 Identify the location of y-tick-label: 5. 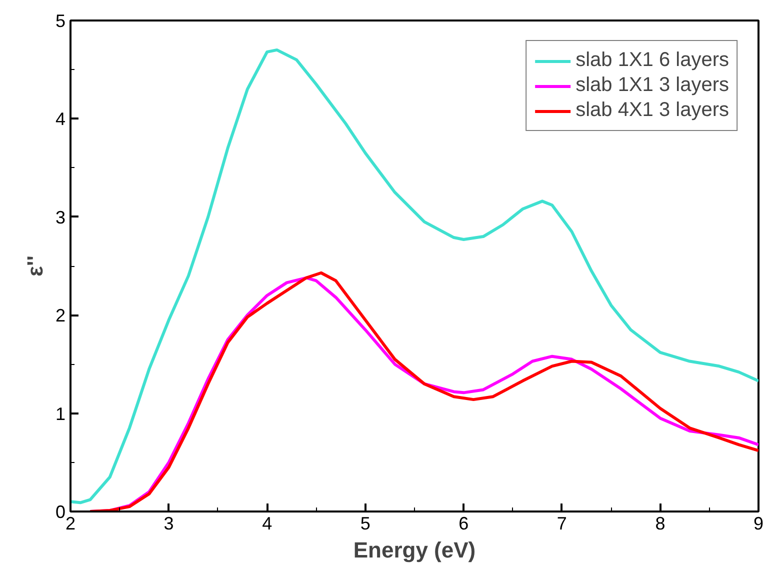
(60, 21).